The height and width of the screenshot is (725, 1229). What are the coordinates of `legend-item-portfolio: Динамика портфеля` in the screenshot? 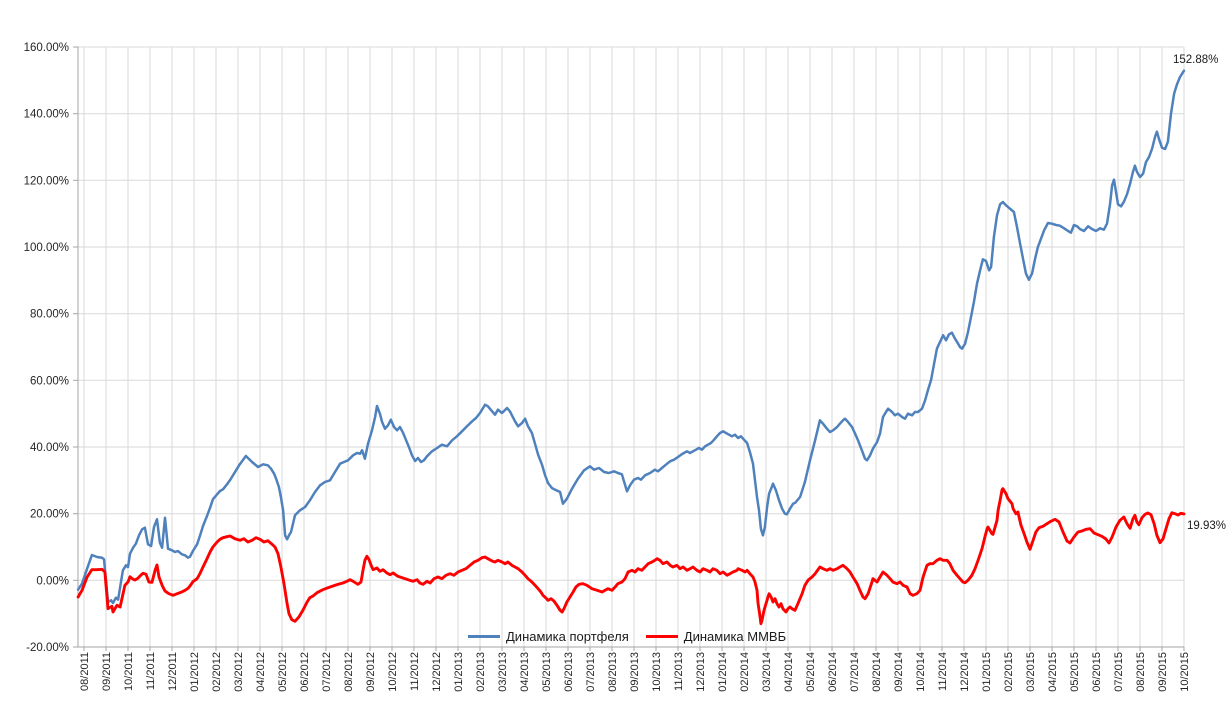 It's located at (548, 636).